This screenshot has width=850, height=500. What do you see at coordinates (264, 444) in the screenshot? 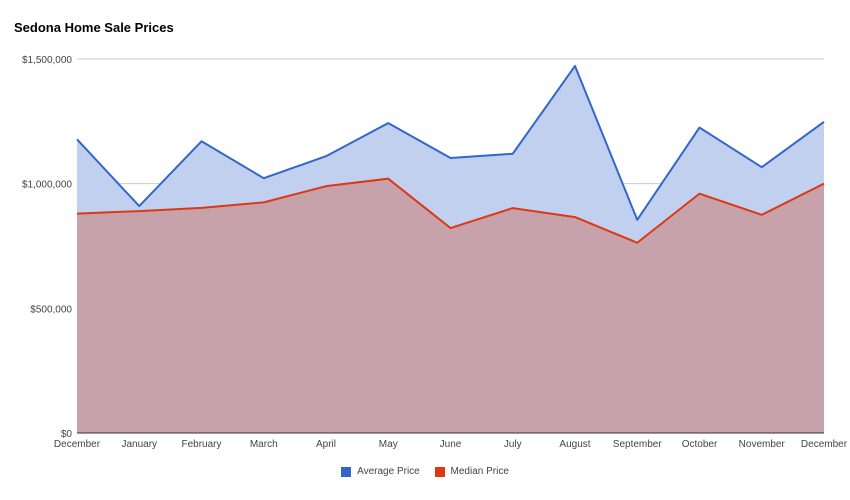
I see `x-tick-label: March` at bounding box center [264, 444].